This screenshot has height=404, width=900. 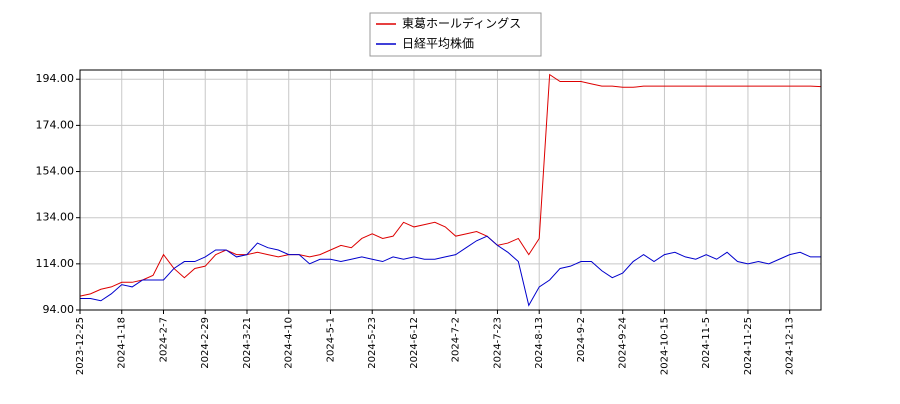 I want to click on x-tick-label: 2024-6-12, so click(x=414, y=343).